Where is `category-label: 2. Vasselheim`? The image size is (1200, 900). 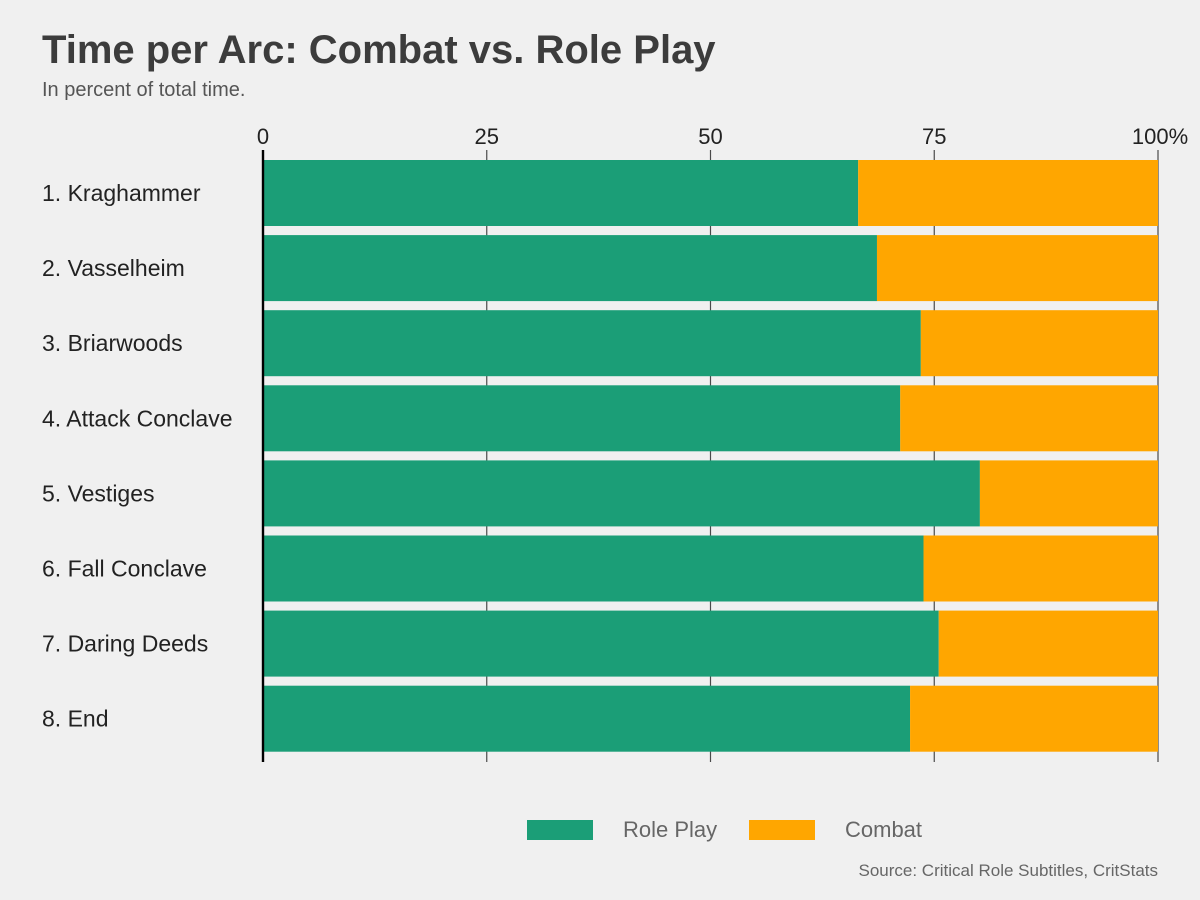 category-label: 2. Vasselheim is located at coordinates (113, 268).